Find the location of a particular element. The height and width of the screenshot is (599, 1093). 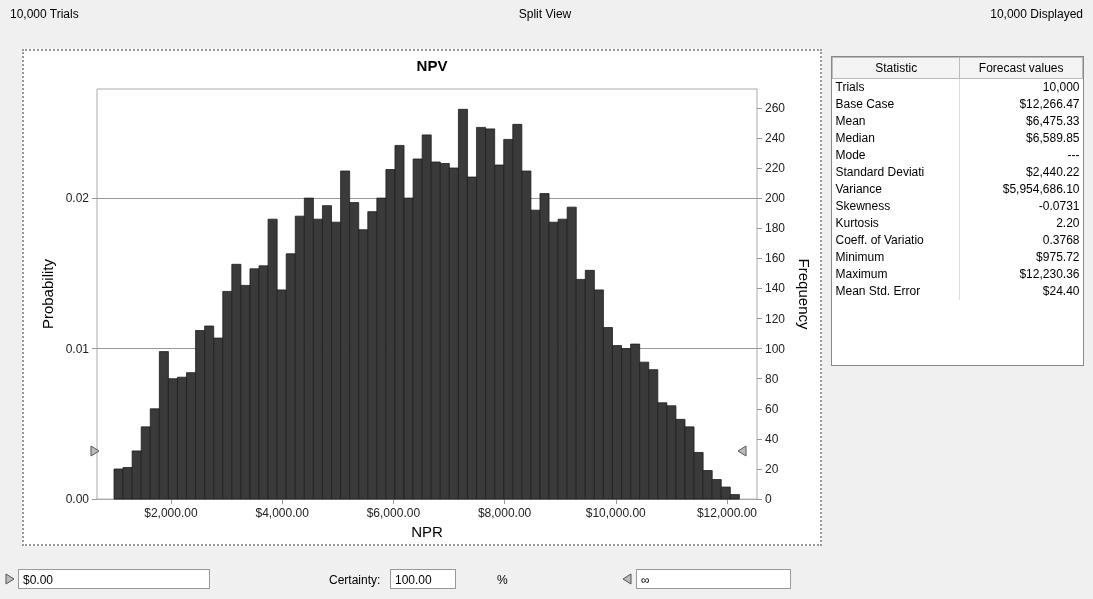

y2-tick-label: 160 is located at coordinates (775, 258).